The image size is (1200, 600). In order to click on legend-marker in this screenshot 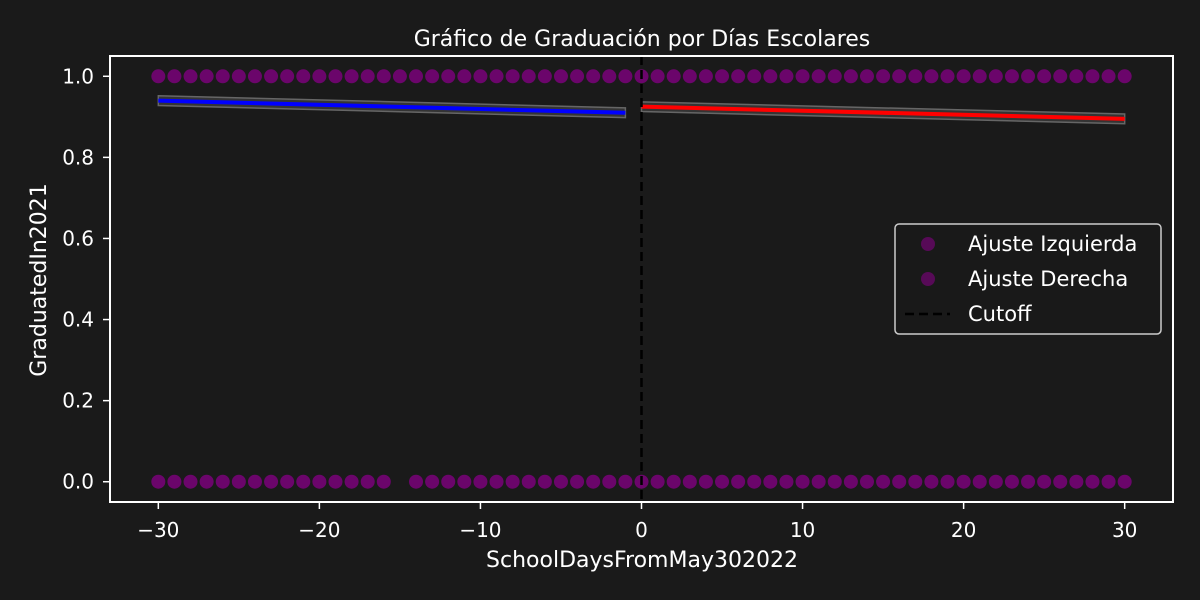, I will do `click(928, 244)`.